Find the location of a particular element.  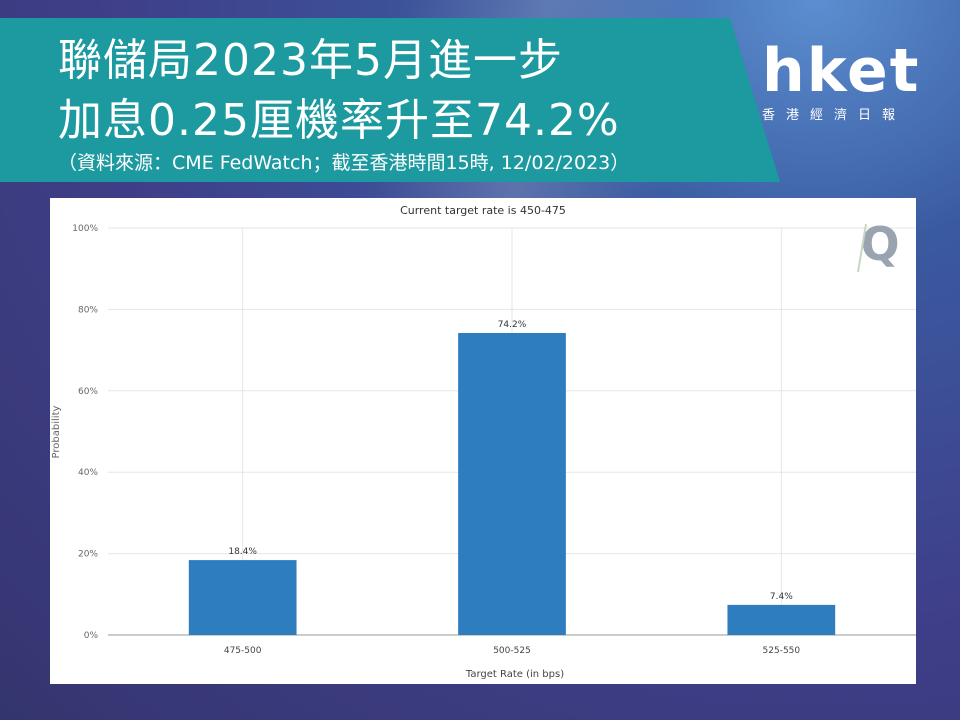

page-title-line1: 聯儲局2023年5月進一步 is located at coordinates (310, 60).